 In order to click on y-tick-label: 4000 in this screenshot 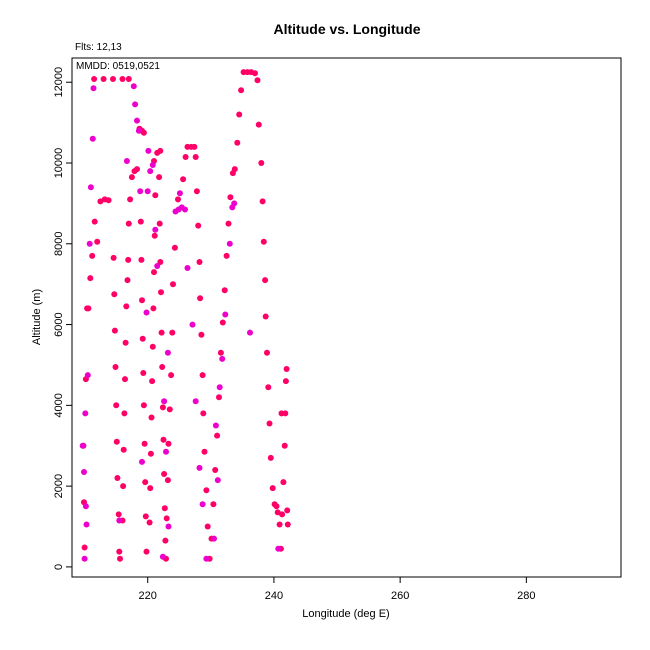, I will do `click(59, 405)`.